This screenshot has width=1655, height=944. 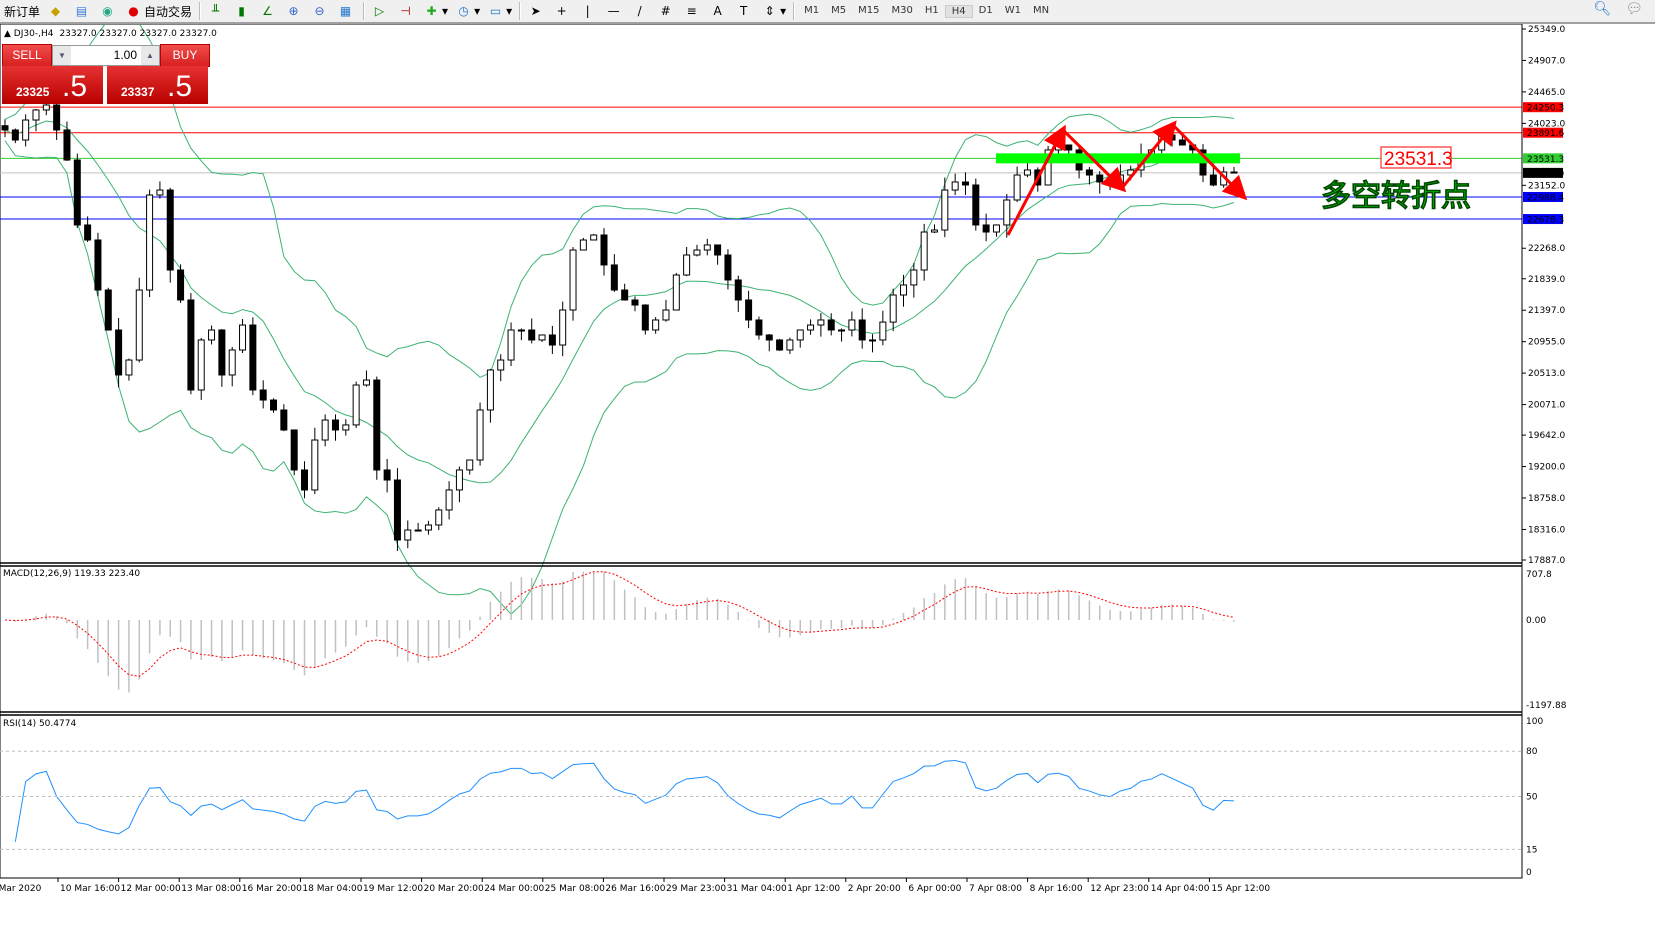 What do you see at coordinates (902, 10) in the screenshot?
I see `timeframe-m30: M30` at bounding box center [902, 10].